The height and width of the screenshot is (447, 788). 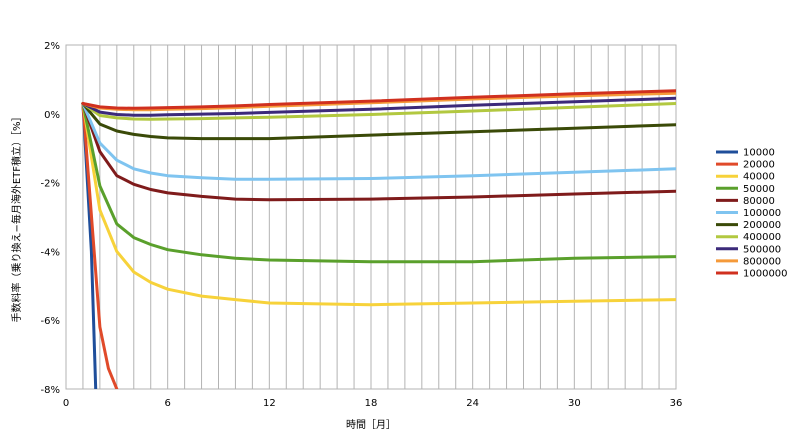 I want to click on legend-label-80000: 80000, so click(x=759, y=201).